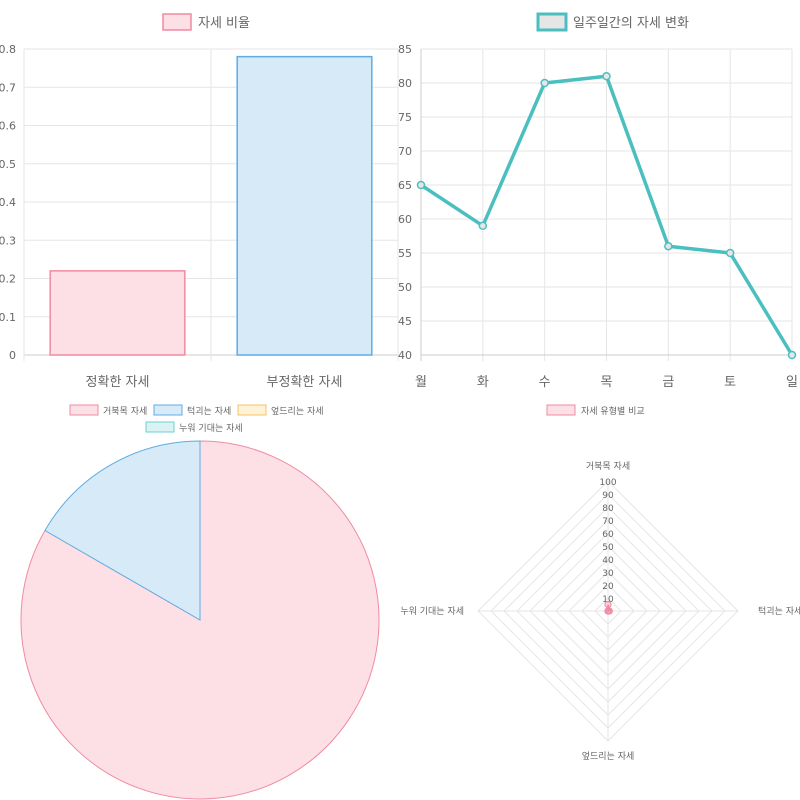 Image resolution: width=800 pixels, height=800 pixels. Describe the element at coordinates (118, 382) in the screenshot. I see `x-tick-label: 정확한 자세` at that location.